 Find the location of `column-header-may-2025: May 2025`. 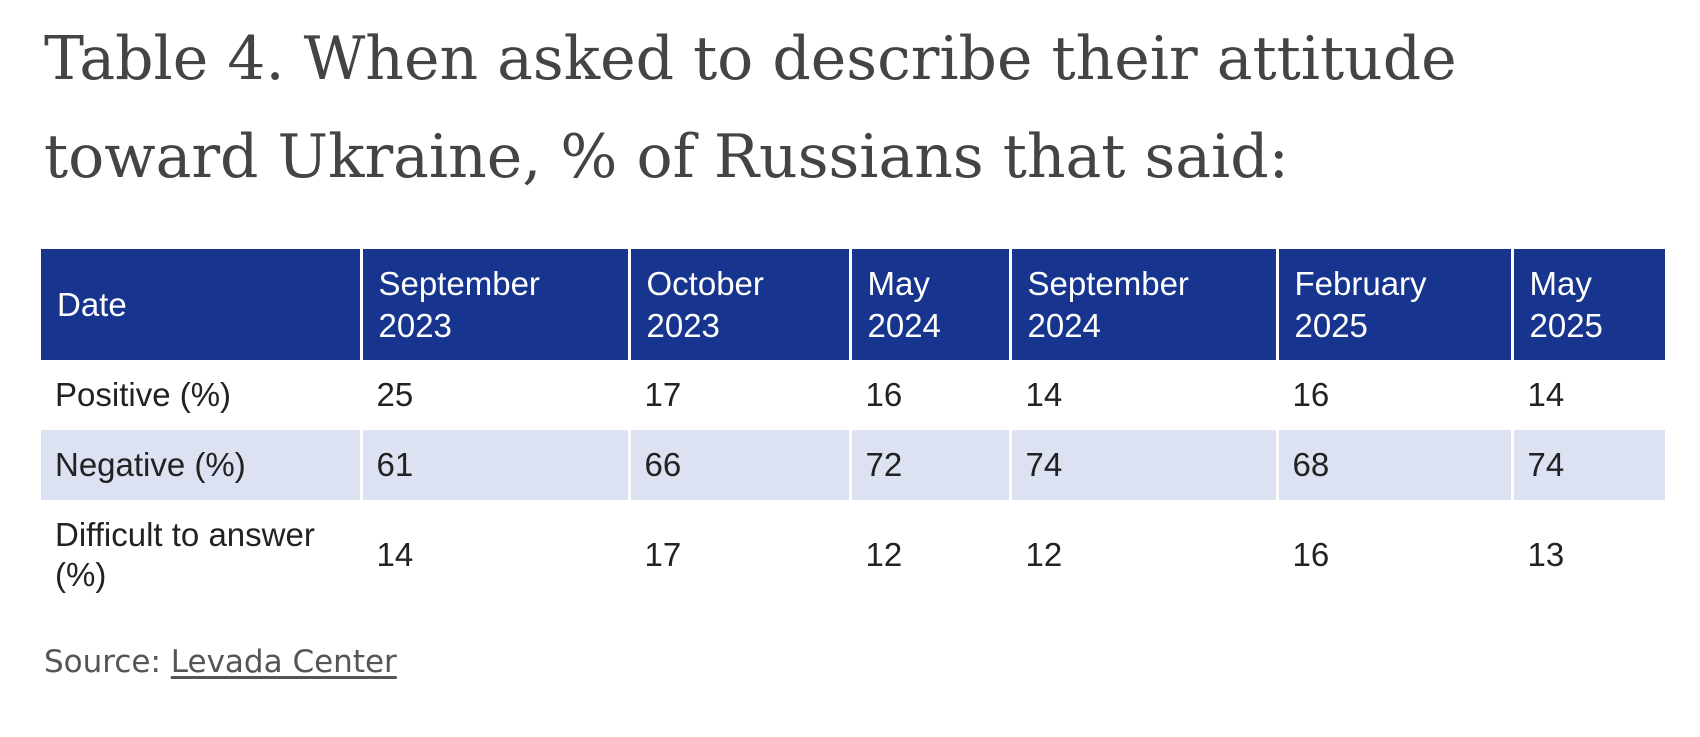

column-header-may-2025: May 2025 is located at coordinates (1588, 304).